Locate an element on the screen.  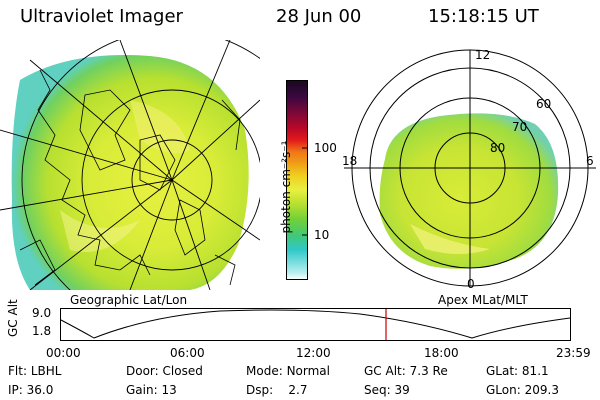
gain-info: Gain: 13 is located at coordinates (151, 390).